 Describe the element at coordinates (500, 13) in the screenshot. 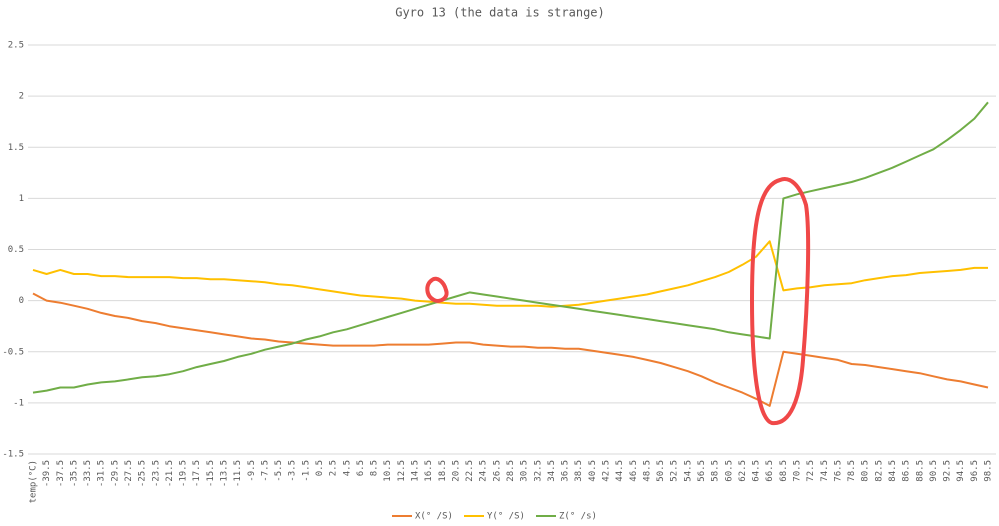

I see `chart-title: Gyro 13 (the data is strange)` at that location.